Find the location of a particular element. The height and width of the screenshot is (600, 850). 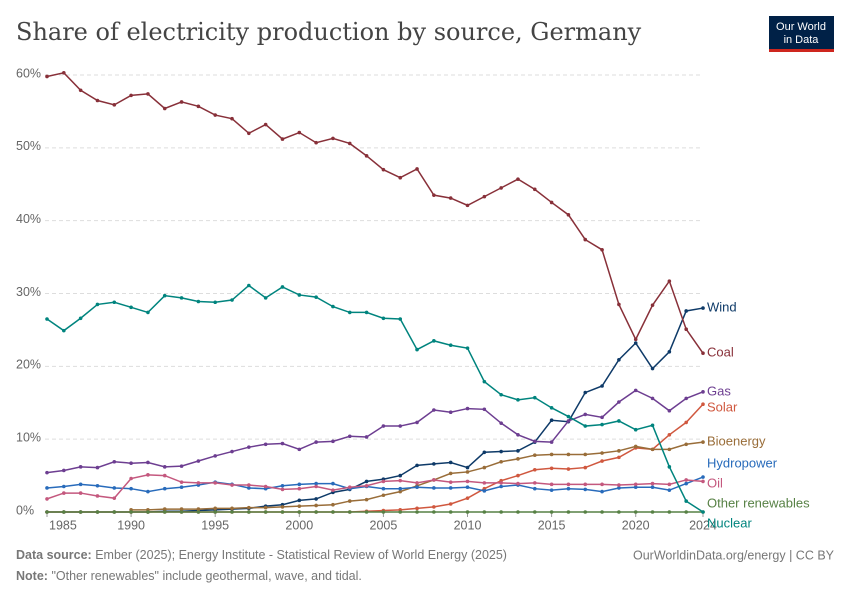

series-line is located at coordinates (417, 476).